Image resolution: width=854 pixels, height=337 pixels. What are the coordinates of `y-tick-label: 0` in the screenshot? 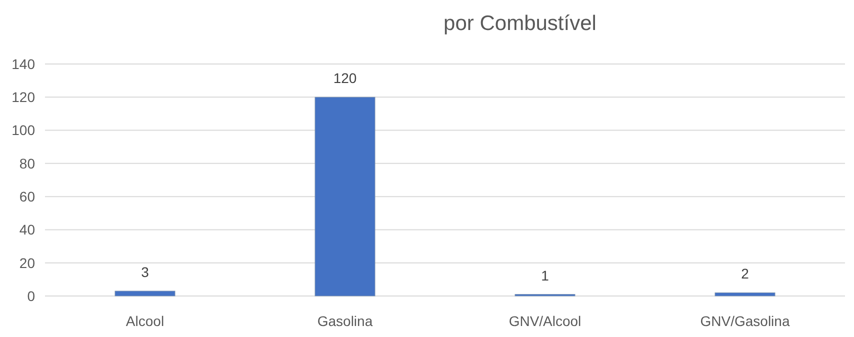 It's located at (31, 296).